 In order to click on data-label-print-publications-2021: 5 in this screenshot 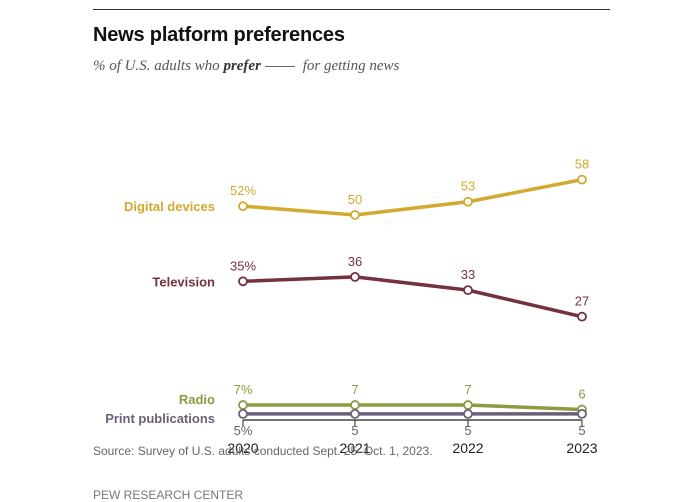, I will do `click(354, 430)`.